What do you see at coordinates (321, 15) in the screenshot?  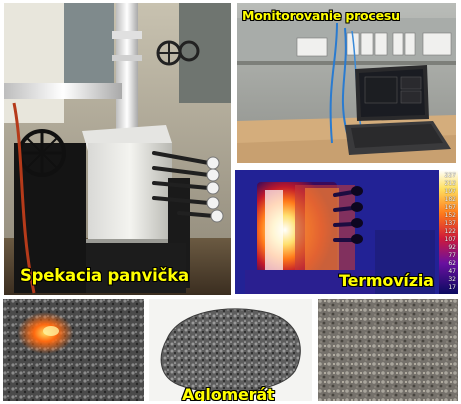 I see `caption-monitoring: Monitorovanie procesu` at bounding box center [321, 15].